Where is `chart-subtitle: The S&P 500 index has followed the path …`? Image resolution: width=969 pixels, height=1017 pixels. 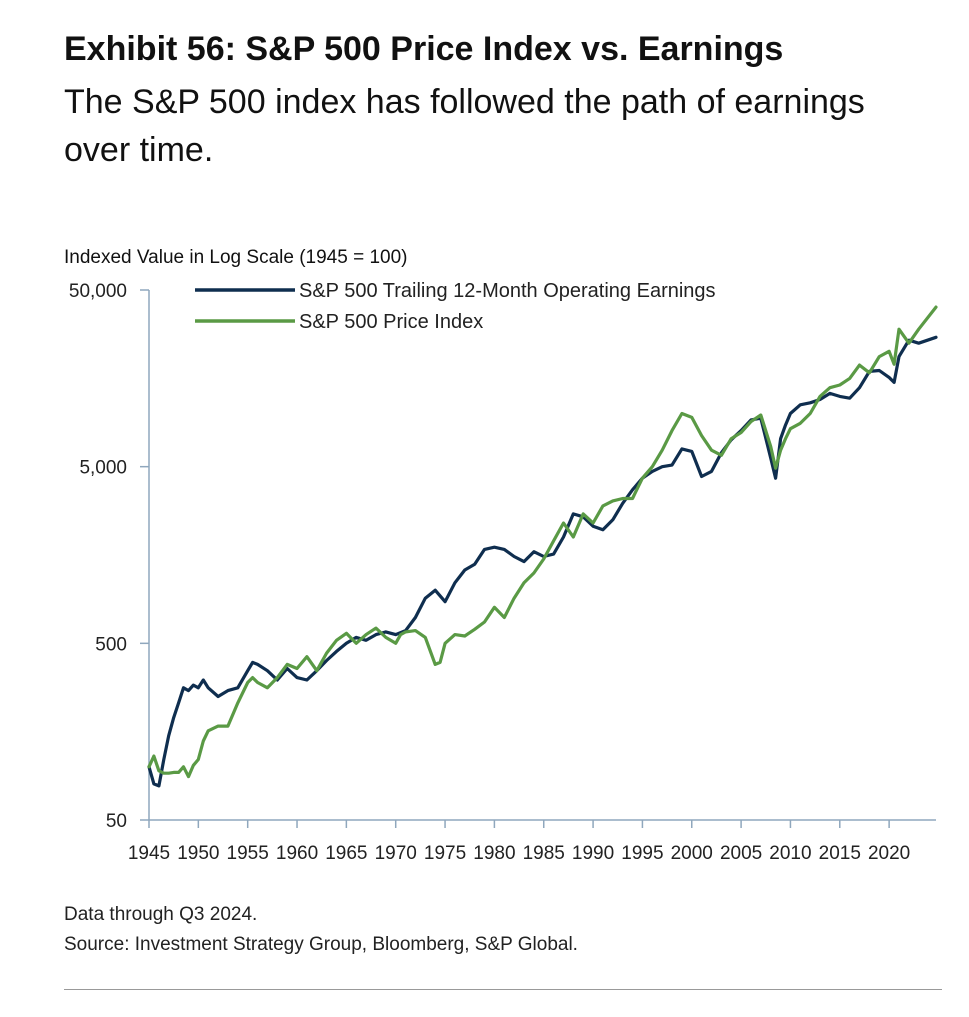 chart-subtitle: The S&P 500 index has followed the path … is located at coordinates (464, 126).